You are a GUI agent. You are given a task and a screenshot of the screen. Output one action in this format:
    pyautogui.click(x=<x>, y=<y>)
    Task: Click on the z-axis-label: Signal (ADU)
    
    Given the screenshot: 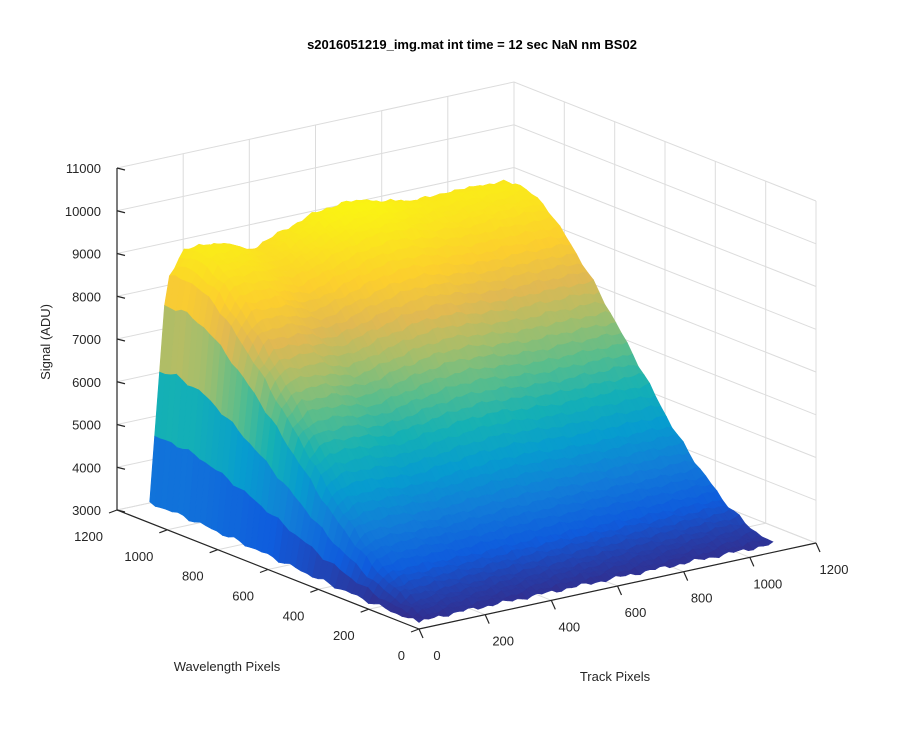 What is the action you would take?
    pyautogui.click(x=45, y=342)
    